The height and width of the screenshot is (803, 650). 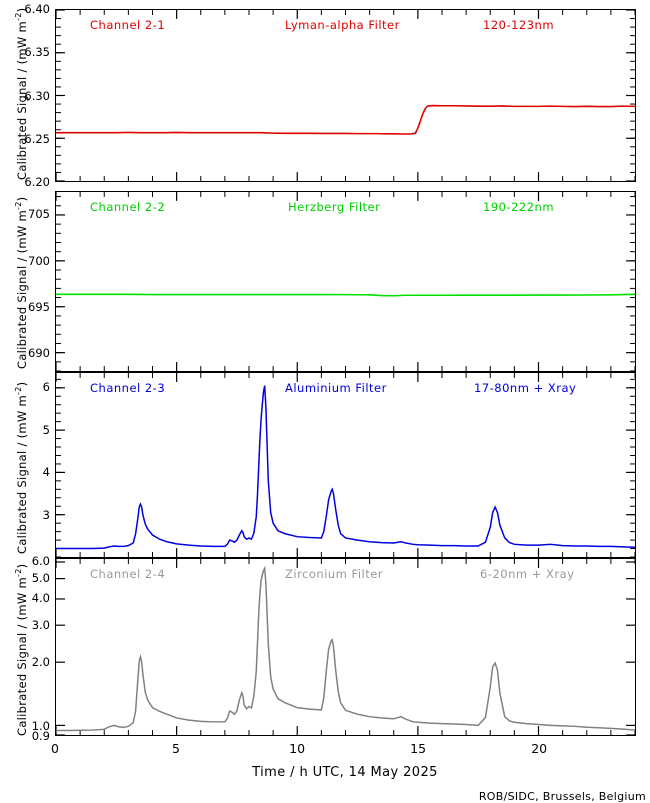 What do you see at coordinates (40, 577) in the screenshot?
I see `y-tick-label: 5.0` at bounding box center [40, 577].